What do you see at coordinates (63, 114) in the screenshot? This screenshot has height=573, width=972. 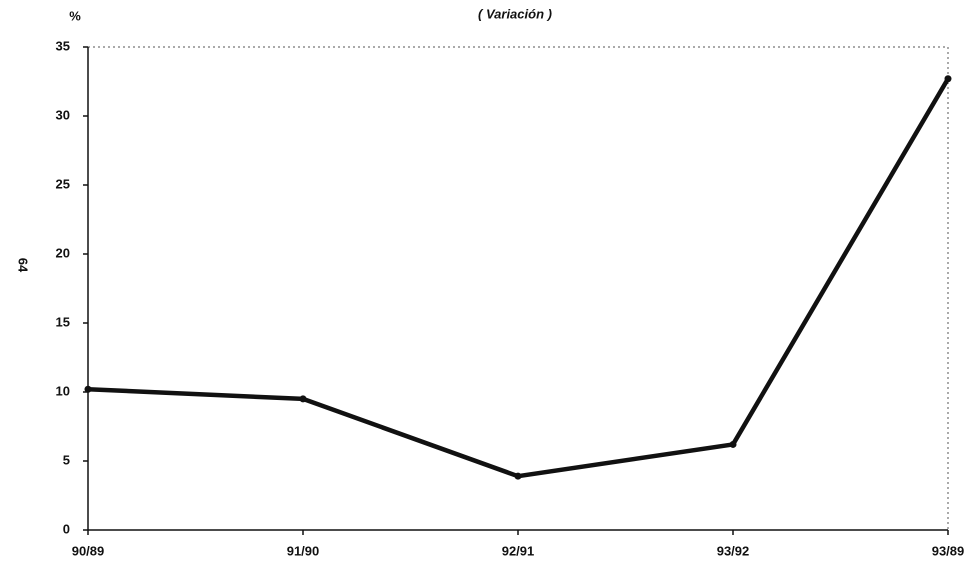 I see `y-tick-label: 30` at bounding box center [63, 114].